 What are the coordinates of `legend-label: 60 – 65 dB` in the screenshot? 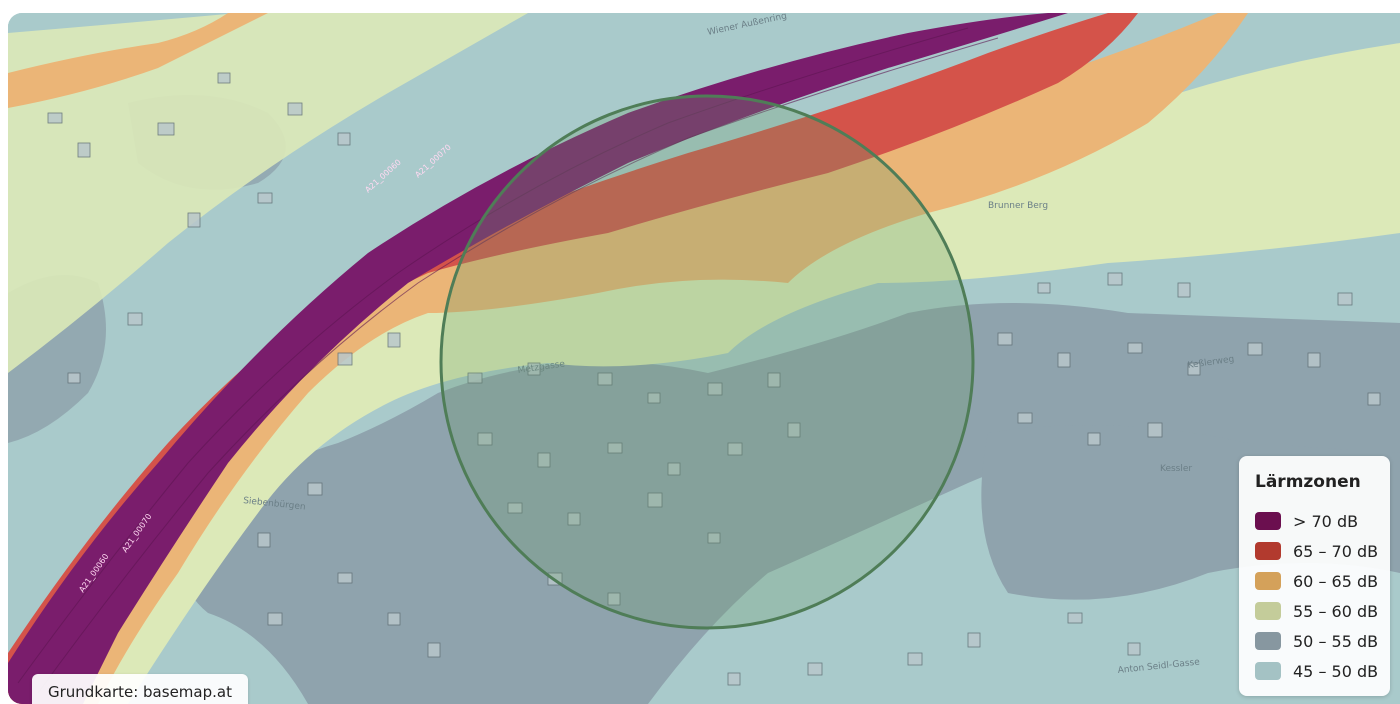 It's located at (1336, 581).